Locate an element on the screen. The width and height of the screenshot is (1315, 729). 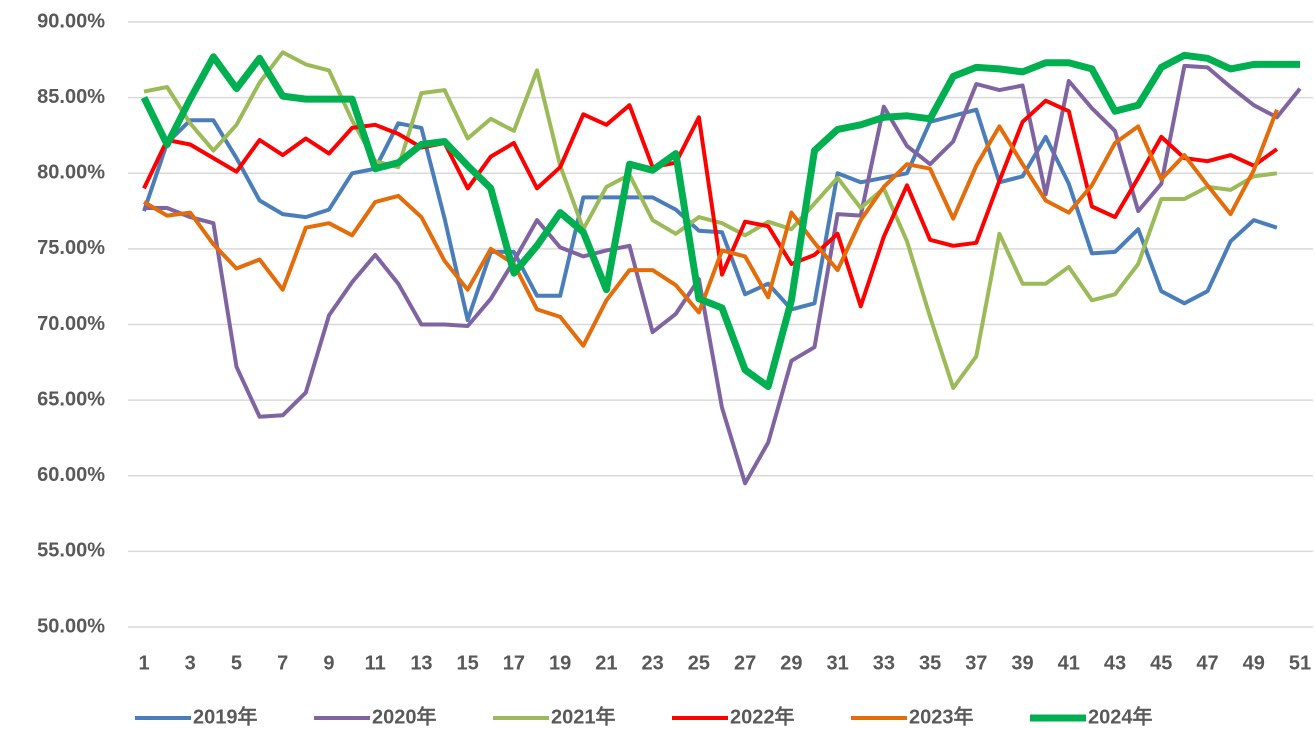
legend-label: 2024年 is located at coordinates (1120, 716).